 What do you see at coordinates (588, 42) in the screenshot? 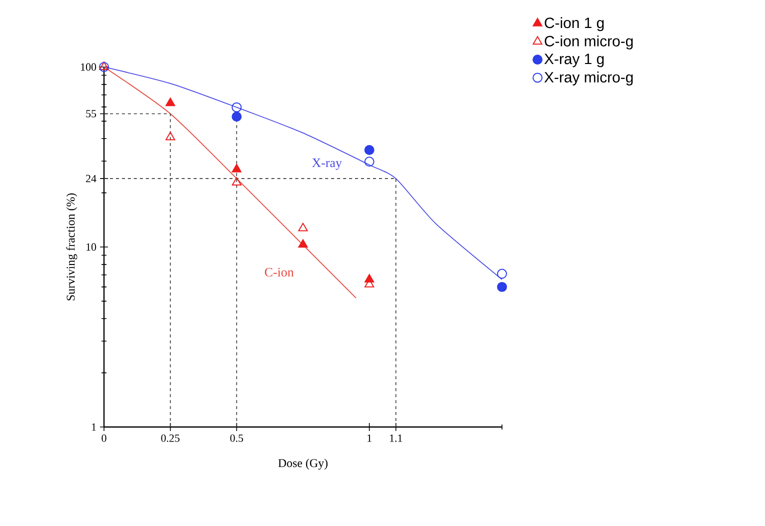
I see `legend-label: C-ion micro-g` at bounding box center [588, 42].